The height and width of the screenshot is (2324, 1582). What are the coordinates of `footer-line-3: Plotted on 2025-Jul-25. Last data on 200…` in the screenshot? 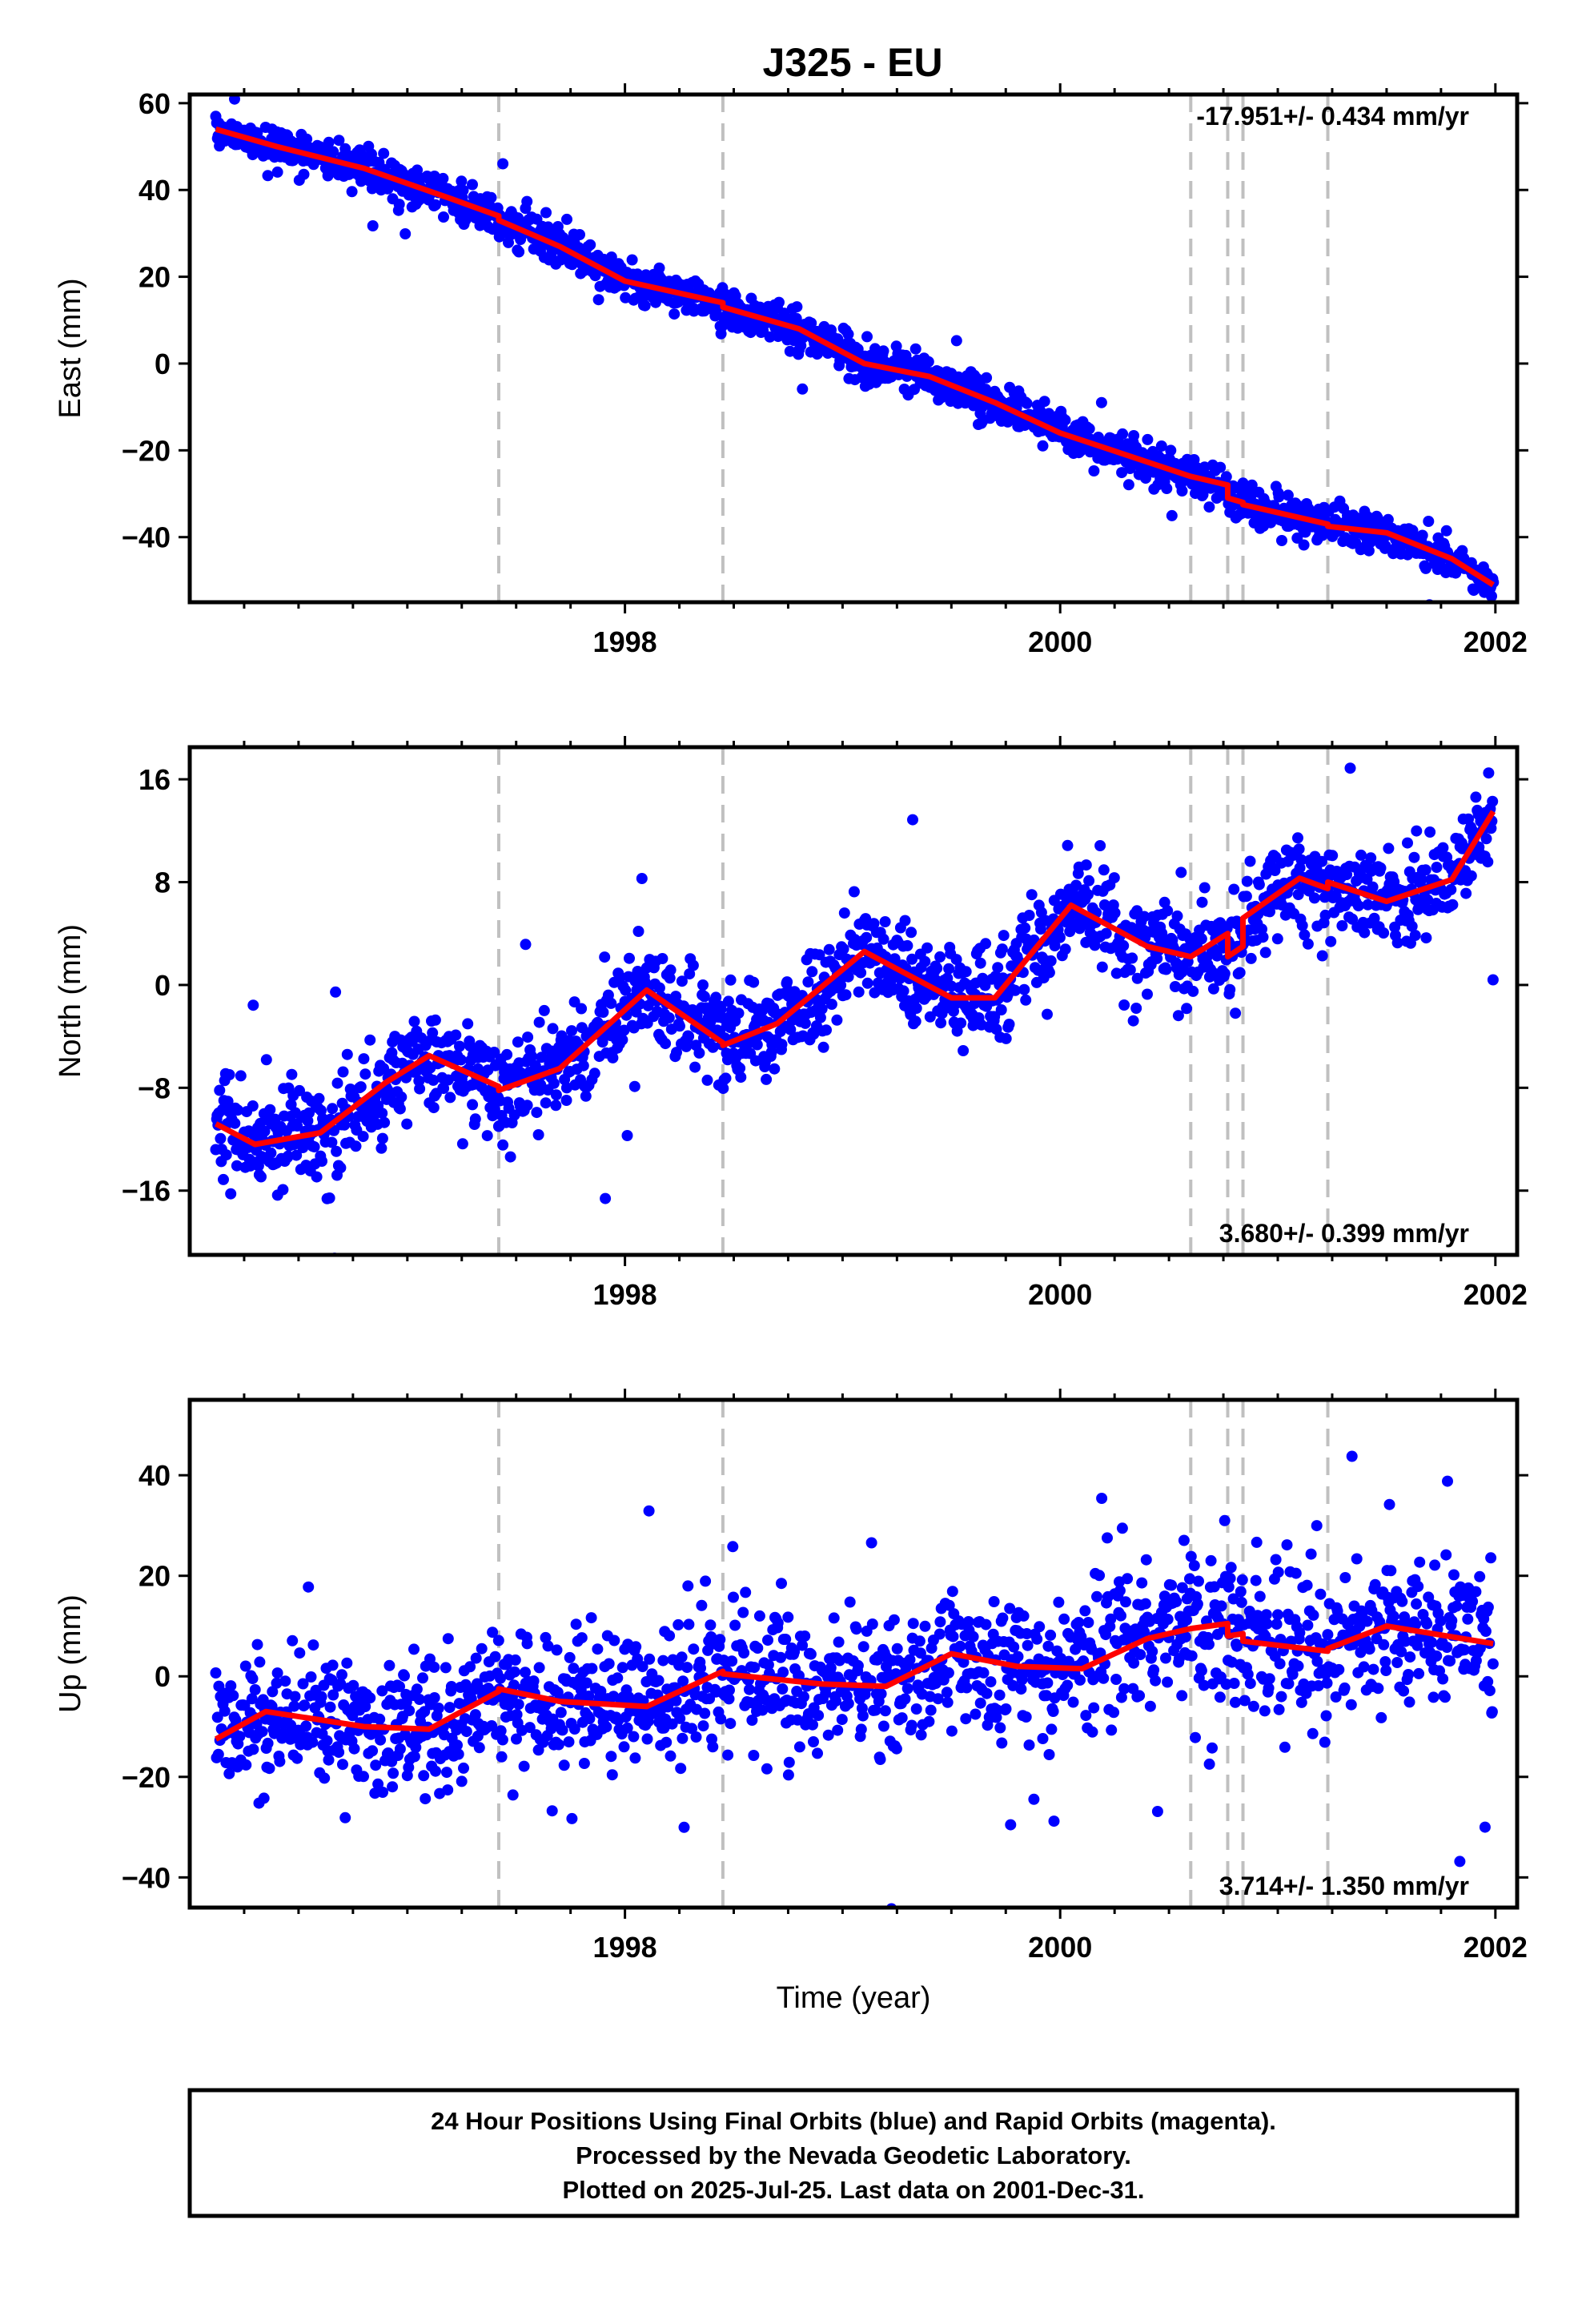 It's located at (853, 2190).